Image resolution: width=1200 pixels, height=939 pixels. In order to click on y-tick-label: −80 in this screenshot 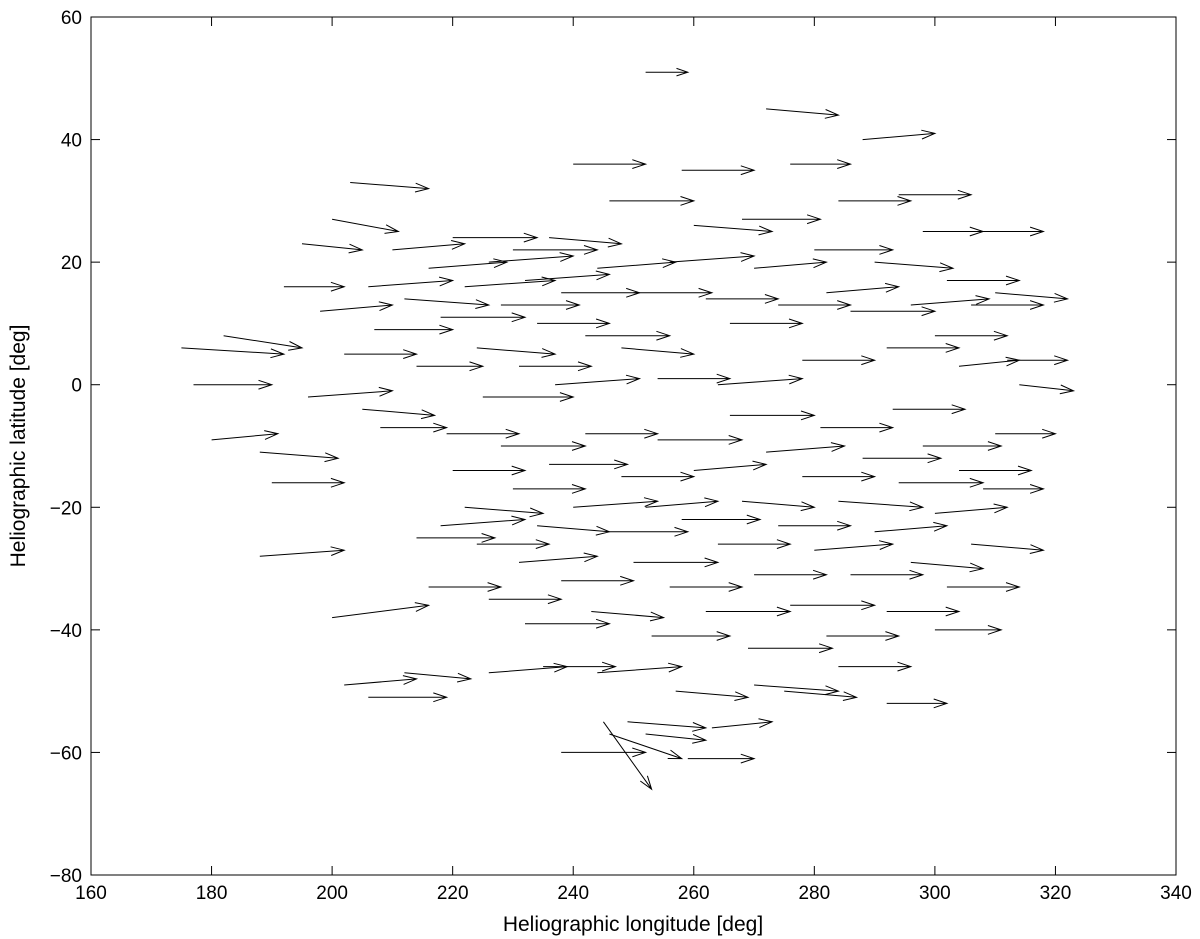, I will do `click(66, 876)`.